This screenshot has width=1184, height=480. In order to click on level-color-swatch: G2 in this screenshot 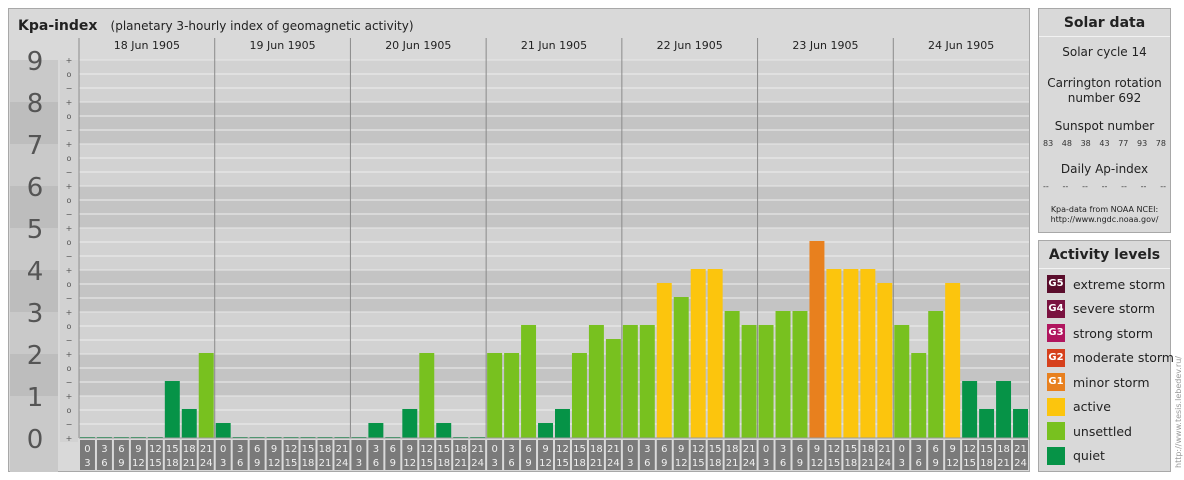, I will do `click(1056, 357)`.